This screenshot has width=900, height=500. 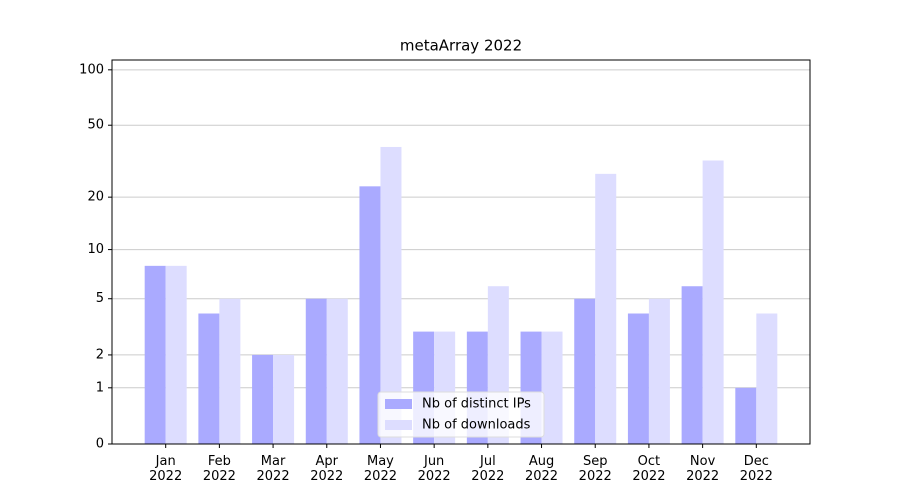 What do you see at coordinates (91, 69) in the screenshot?
I see `y-tick-label: 100` at bounding box center [91, 69].